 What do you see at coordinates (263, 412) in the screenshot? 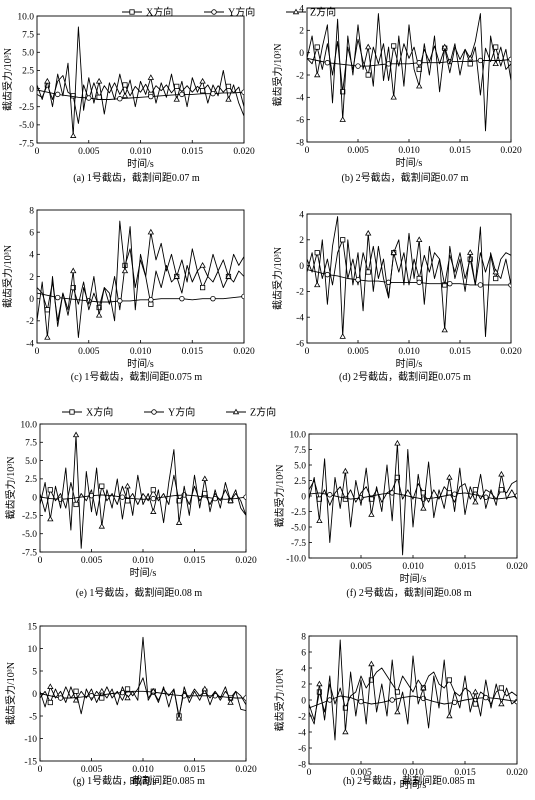
I see `legend-label-z: Z方向` at bounding box center [263, 412].